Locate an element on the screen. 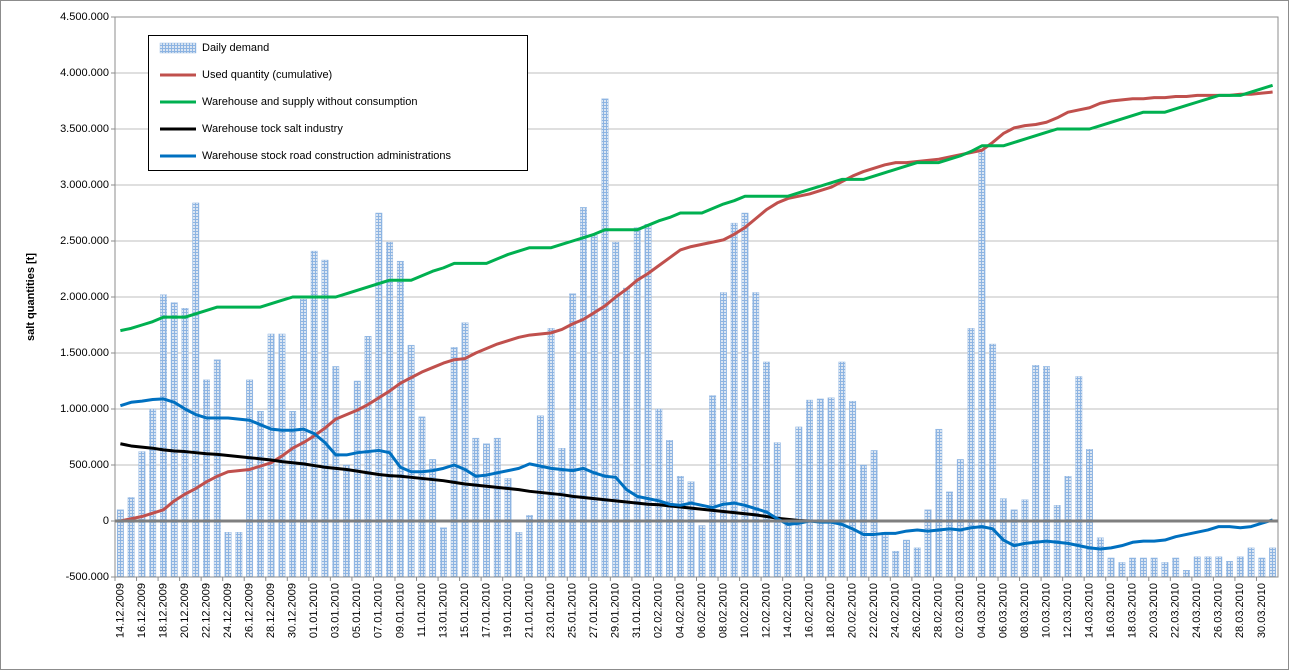 This screenshot has width=1289, height=670. y-tick-label: 3.000.000 is located at coordinates (84, 185).